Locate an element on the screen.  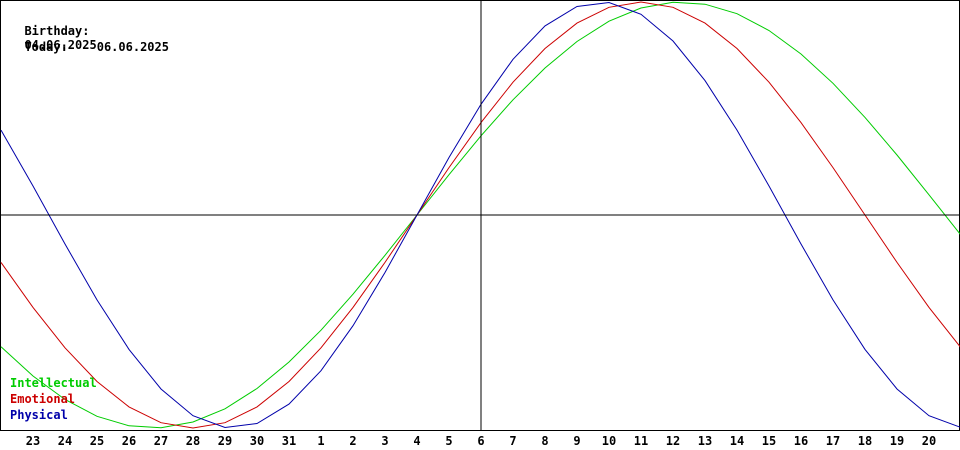
today-line-text: Today: 06.06.2025 is located at coordinates (89, 40).